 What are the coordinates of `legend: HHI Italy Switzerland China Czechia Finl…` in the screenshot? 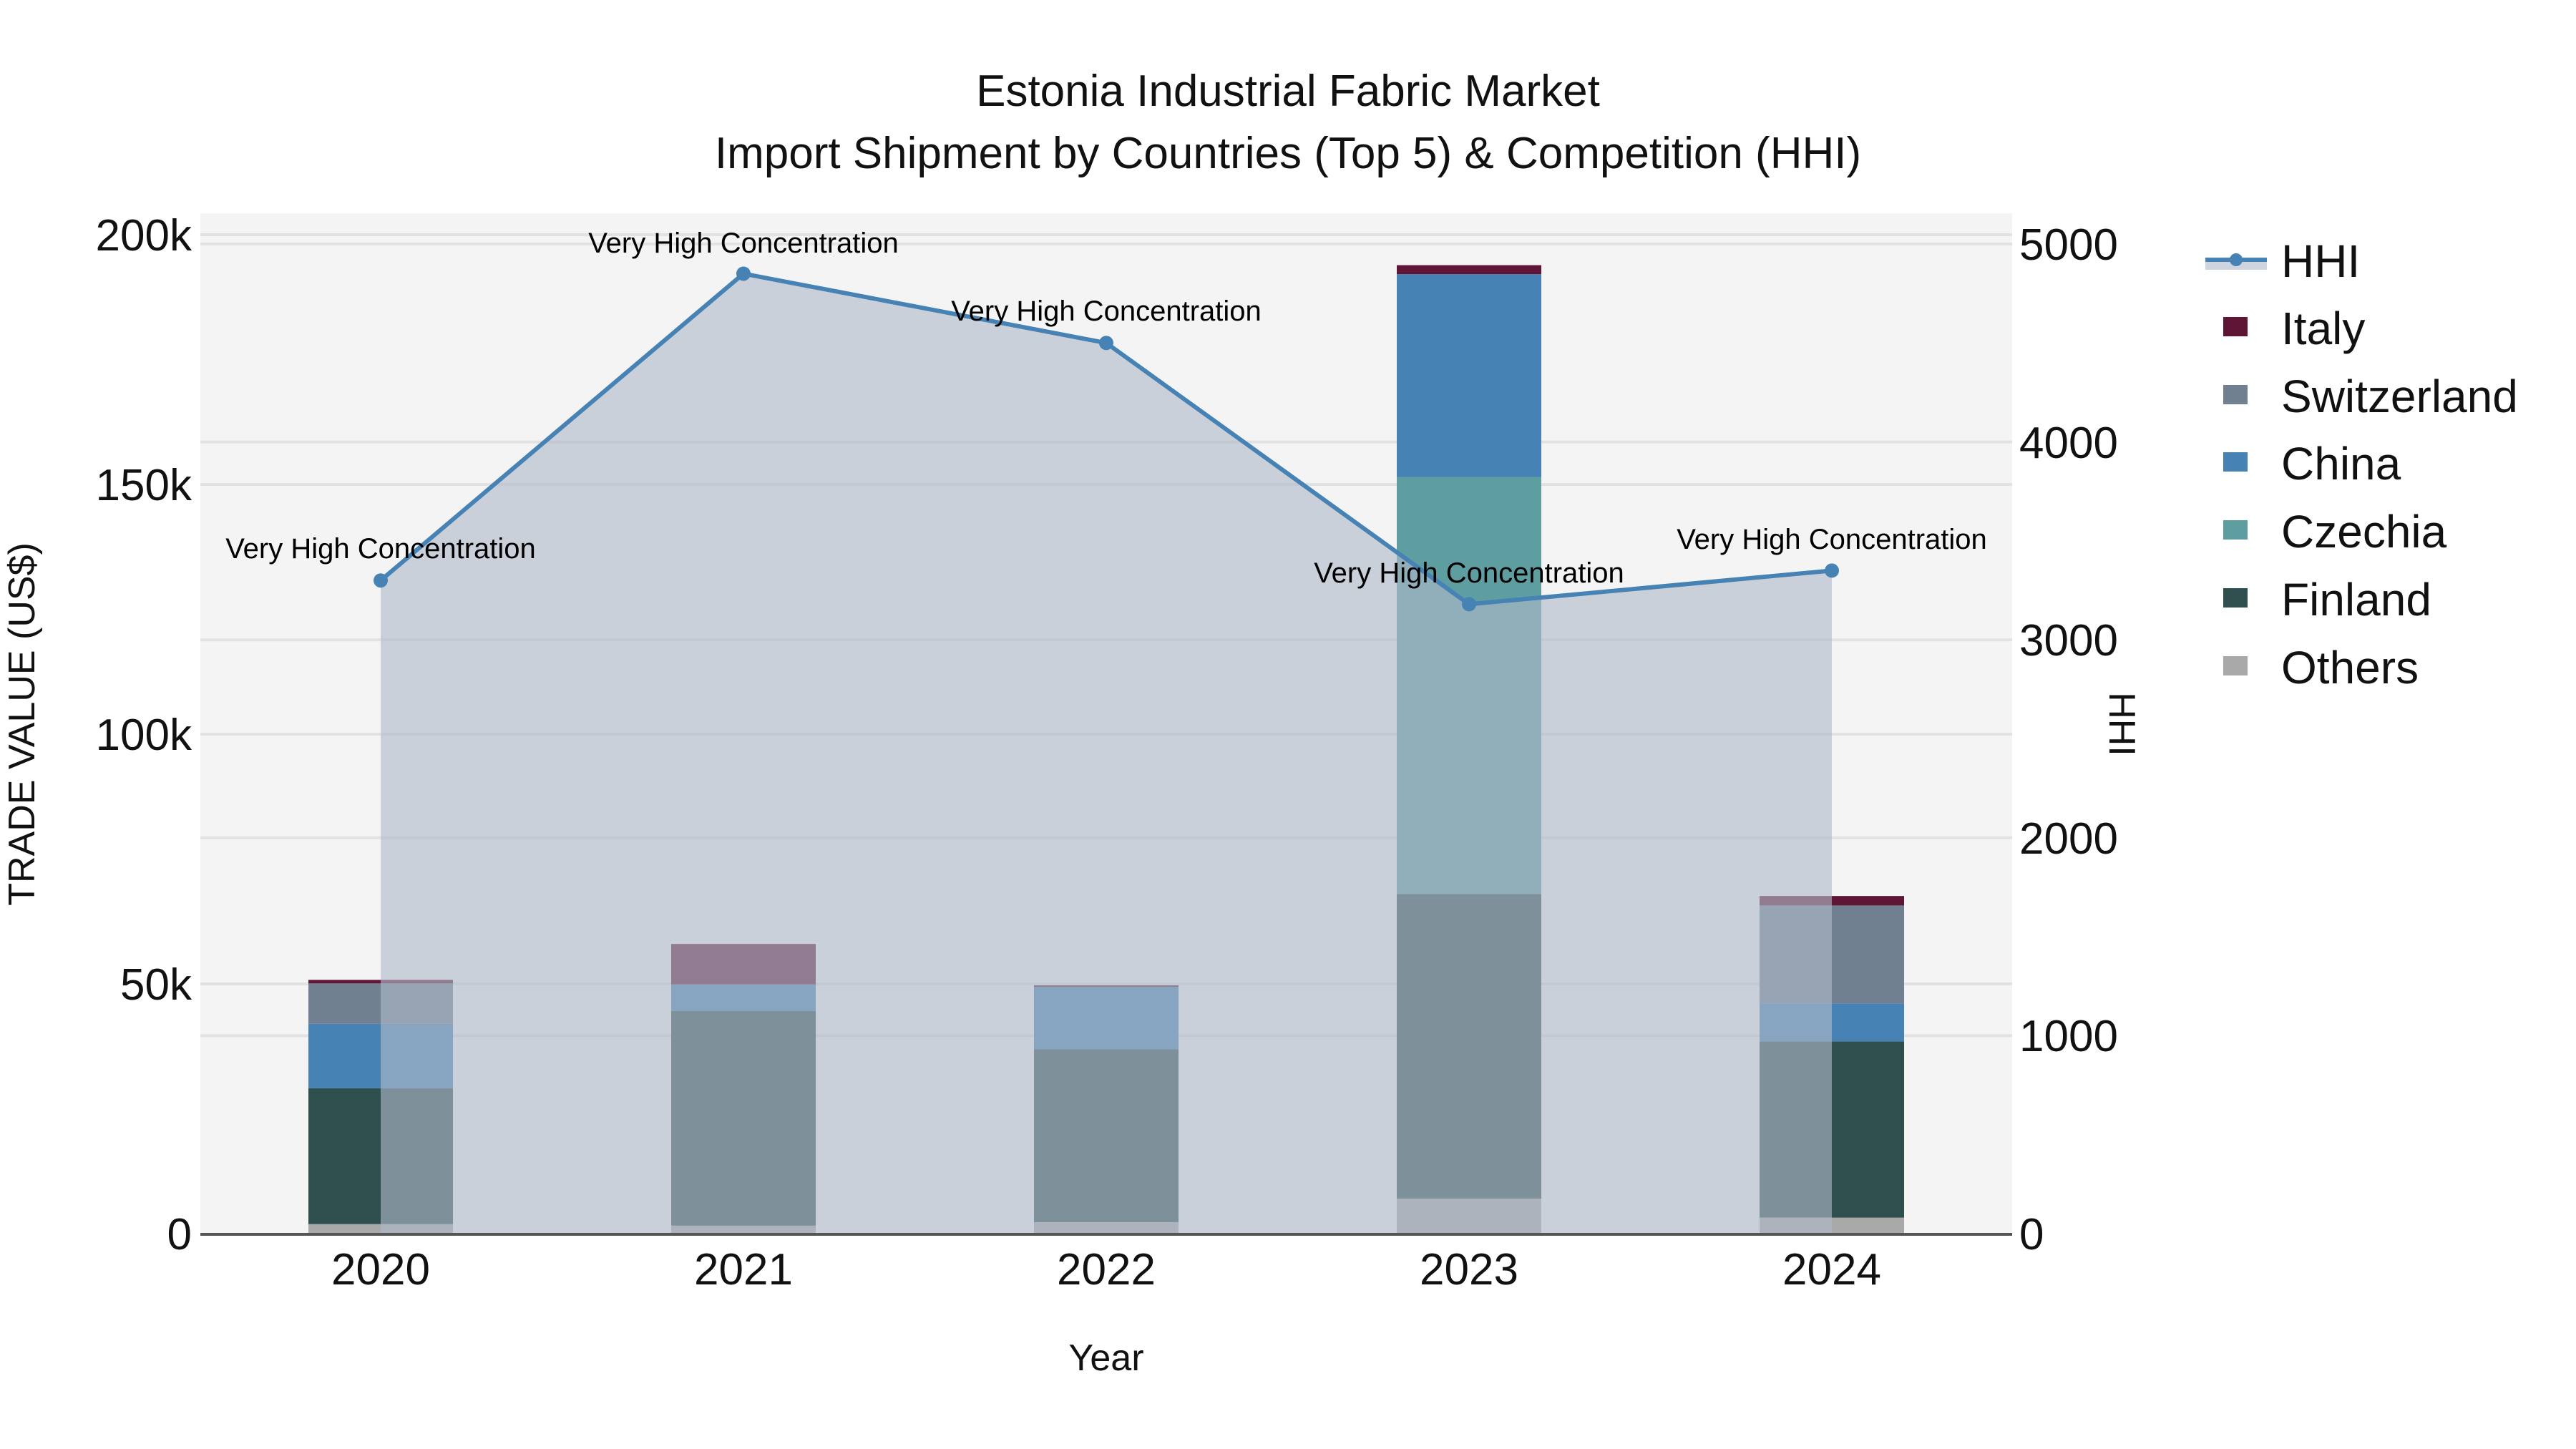 It's located at (2361, 464).